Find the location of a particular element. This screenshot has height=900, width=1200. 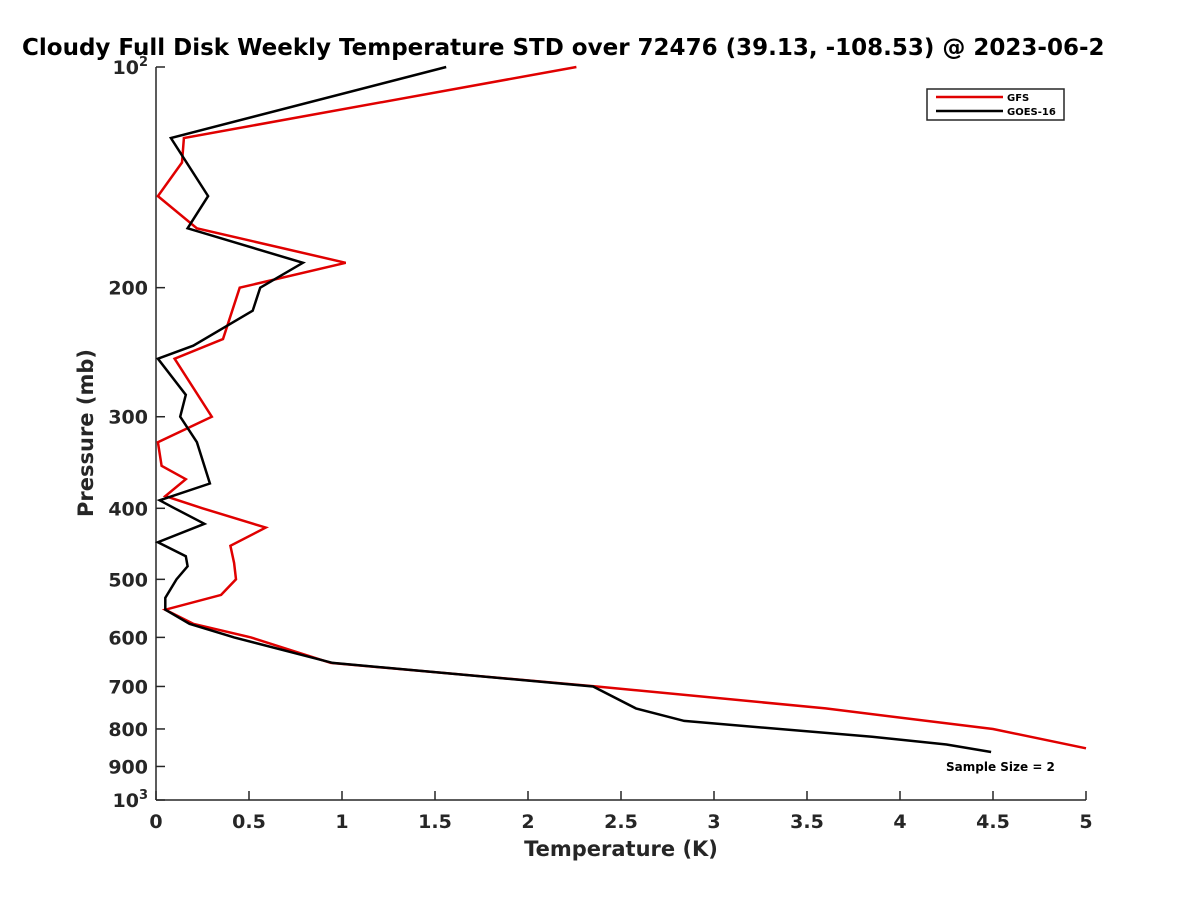

x-tick-label: 2.5 is located at coordinates (621, 822).